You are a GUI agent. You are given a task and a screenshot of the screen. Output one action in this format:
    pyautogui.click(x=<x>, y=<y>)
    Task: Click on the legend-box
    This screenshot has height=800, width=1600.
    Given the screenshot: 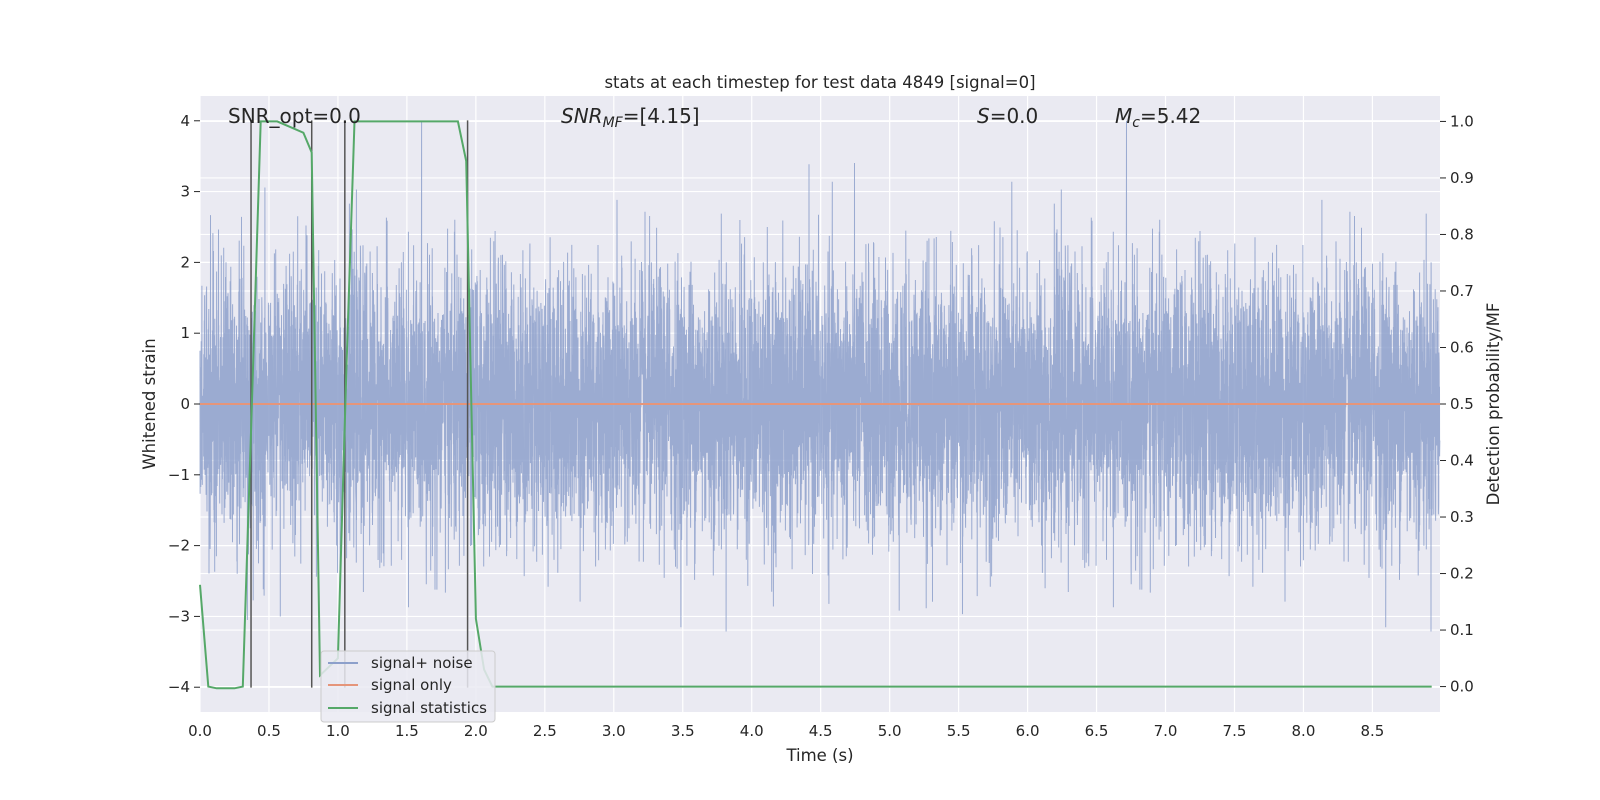 What is the action you would take?
    pyautogui.click(x=408, y=686)
    